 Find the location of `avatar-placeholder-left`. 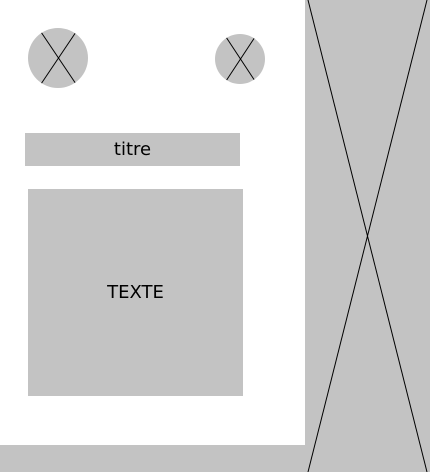

avatar-placeholder-left is located at coordinates (58, 58).